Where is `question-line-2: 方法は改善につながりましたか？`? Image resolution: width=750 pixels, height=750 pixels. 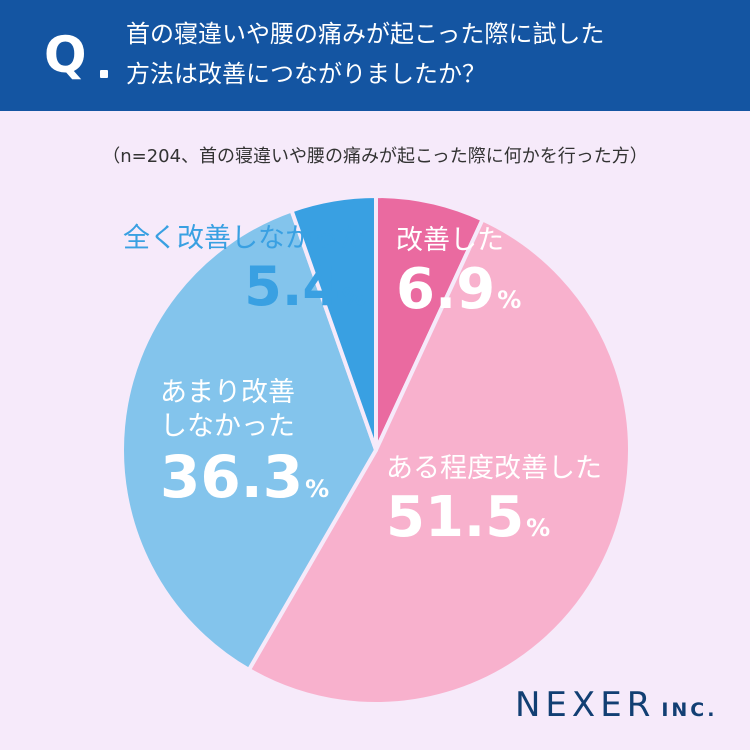
question-line-2: 方法は改善につながりましたか？ is located at coordinates (306, 74).